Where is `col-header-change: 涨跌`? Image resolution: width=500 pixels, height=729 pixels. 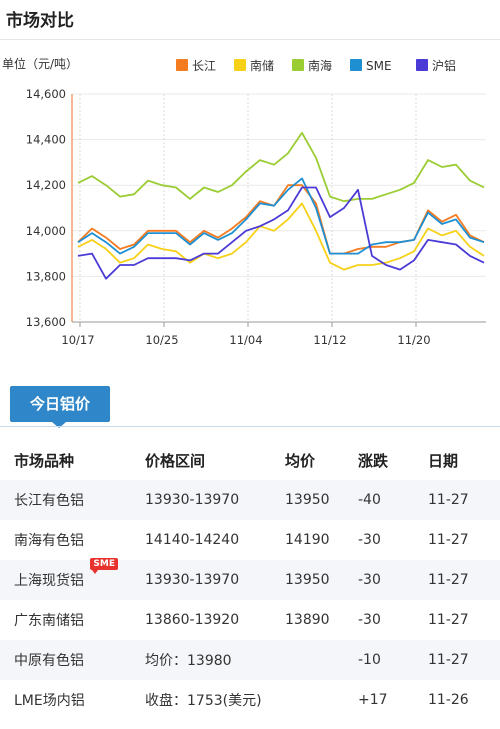 col-header-change: 涨跌 is located at coordinates (393, 460).